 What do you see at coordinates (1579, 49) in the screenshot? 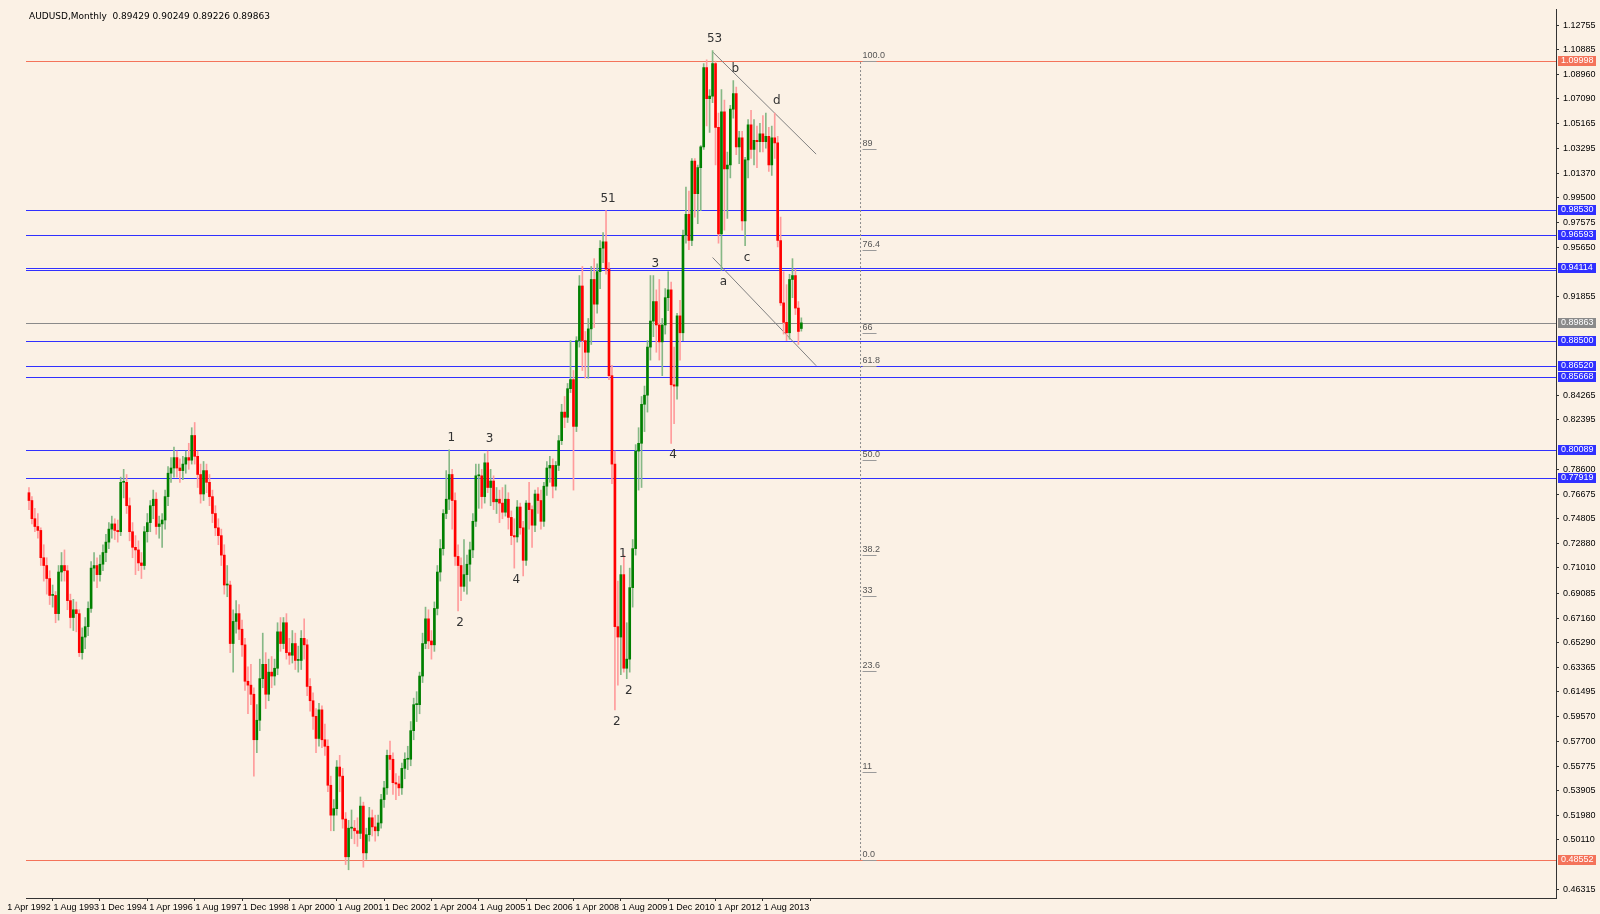
I see `y-tick-label: 1.10885` at bounding box center [1579, 49].